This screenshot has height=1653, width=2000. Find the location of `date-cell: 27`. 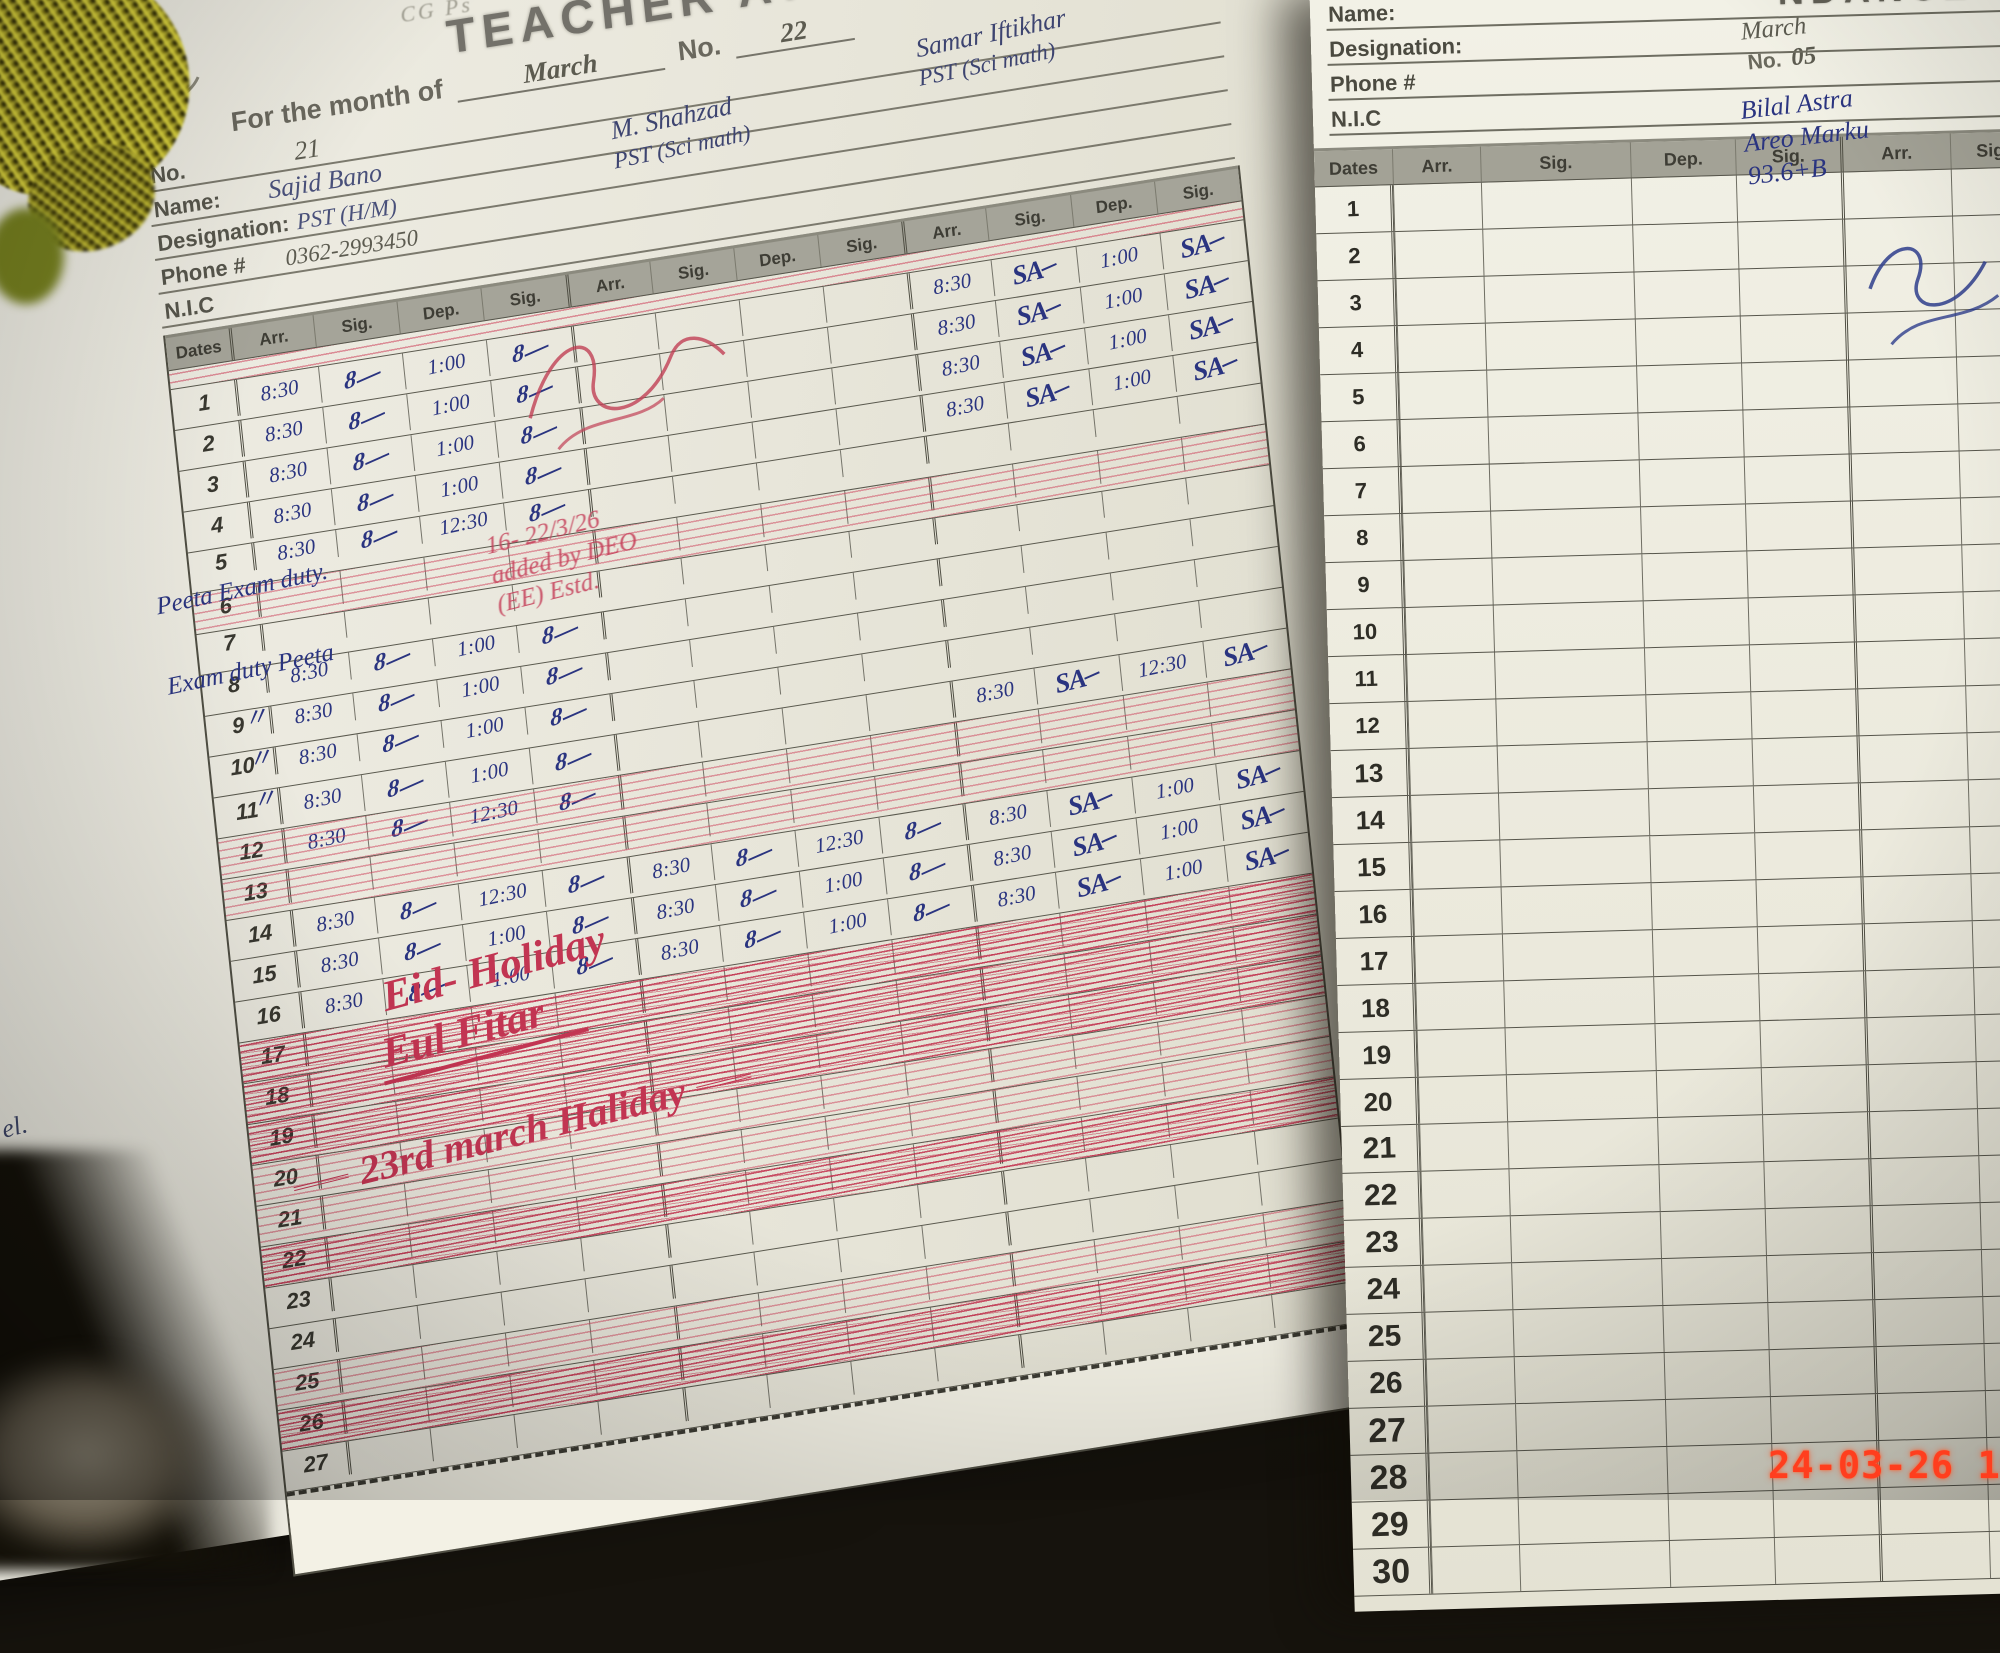

date-cell: 27 is located at coordinates (1389, 1430).